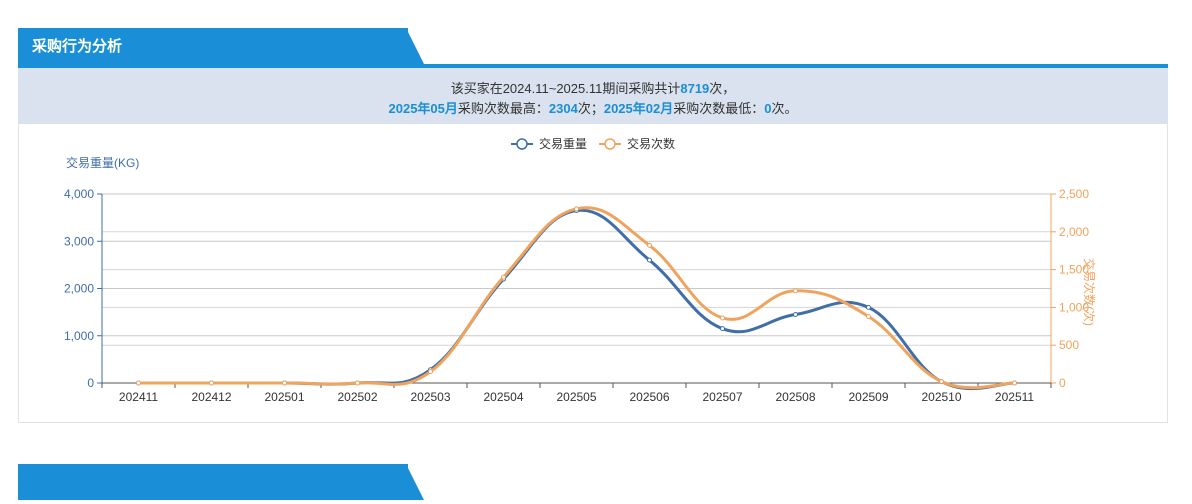 The height and width of the screenshot is (504, 1192). What do you see at coordinates (357, 397) in the screenshot?
I see `x-tick-label: 202502` at bounding box center [357, 397].